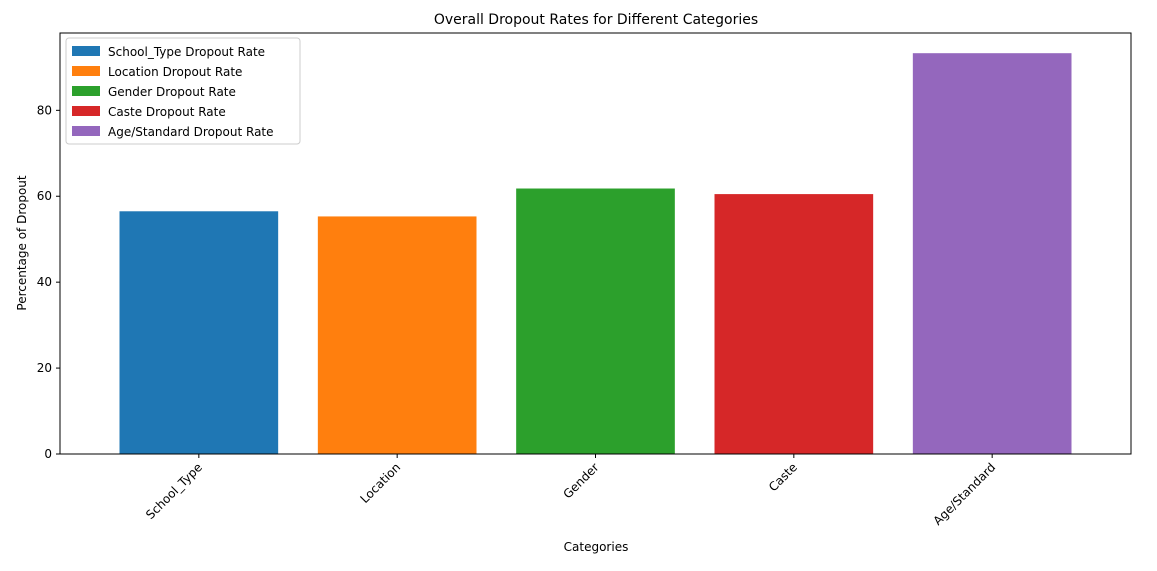 This screenshot has height=571, width=1157. Describe the element at coordinates (397, 335) in the screenshot. I see `bar-location` at that location.